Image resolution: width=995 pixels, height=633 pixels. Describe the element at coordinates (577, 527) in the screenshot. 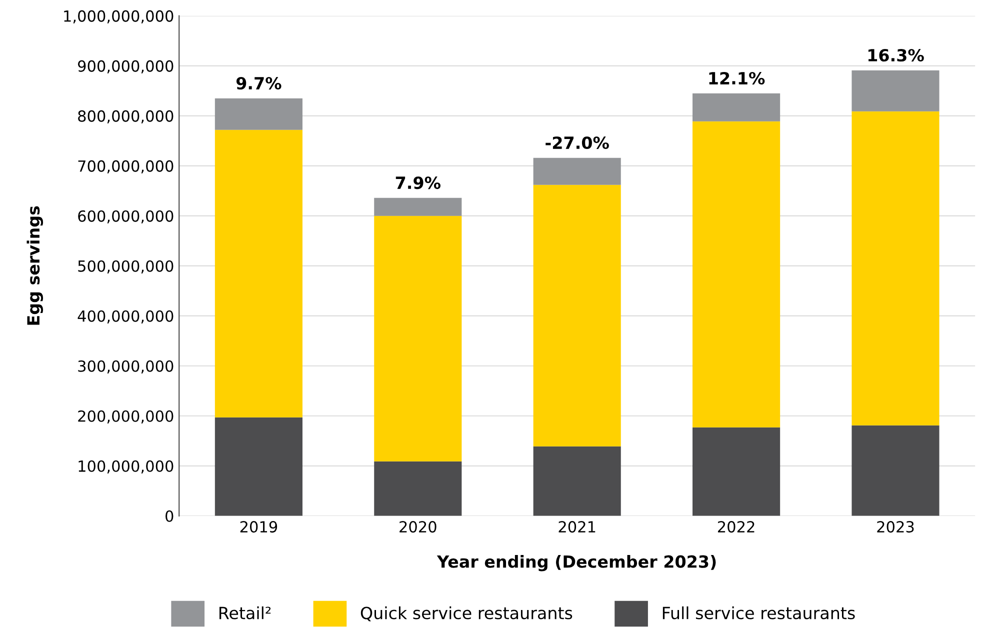

I see `x-tick-label: 2021` at that location.